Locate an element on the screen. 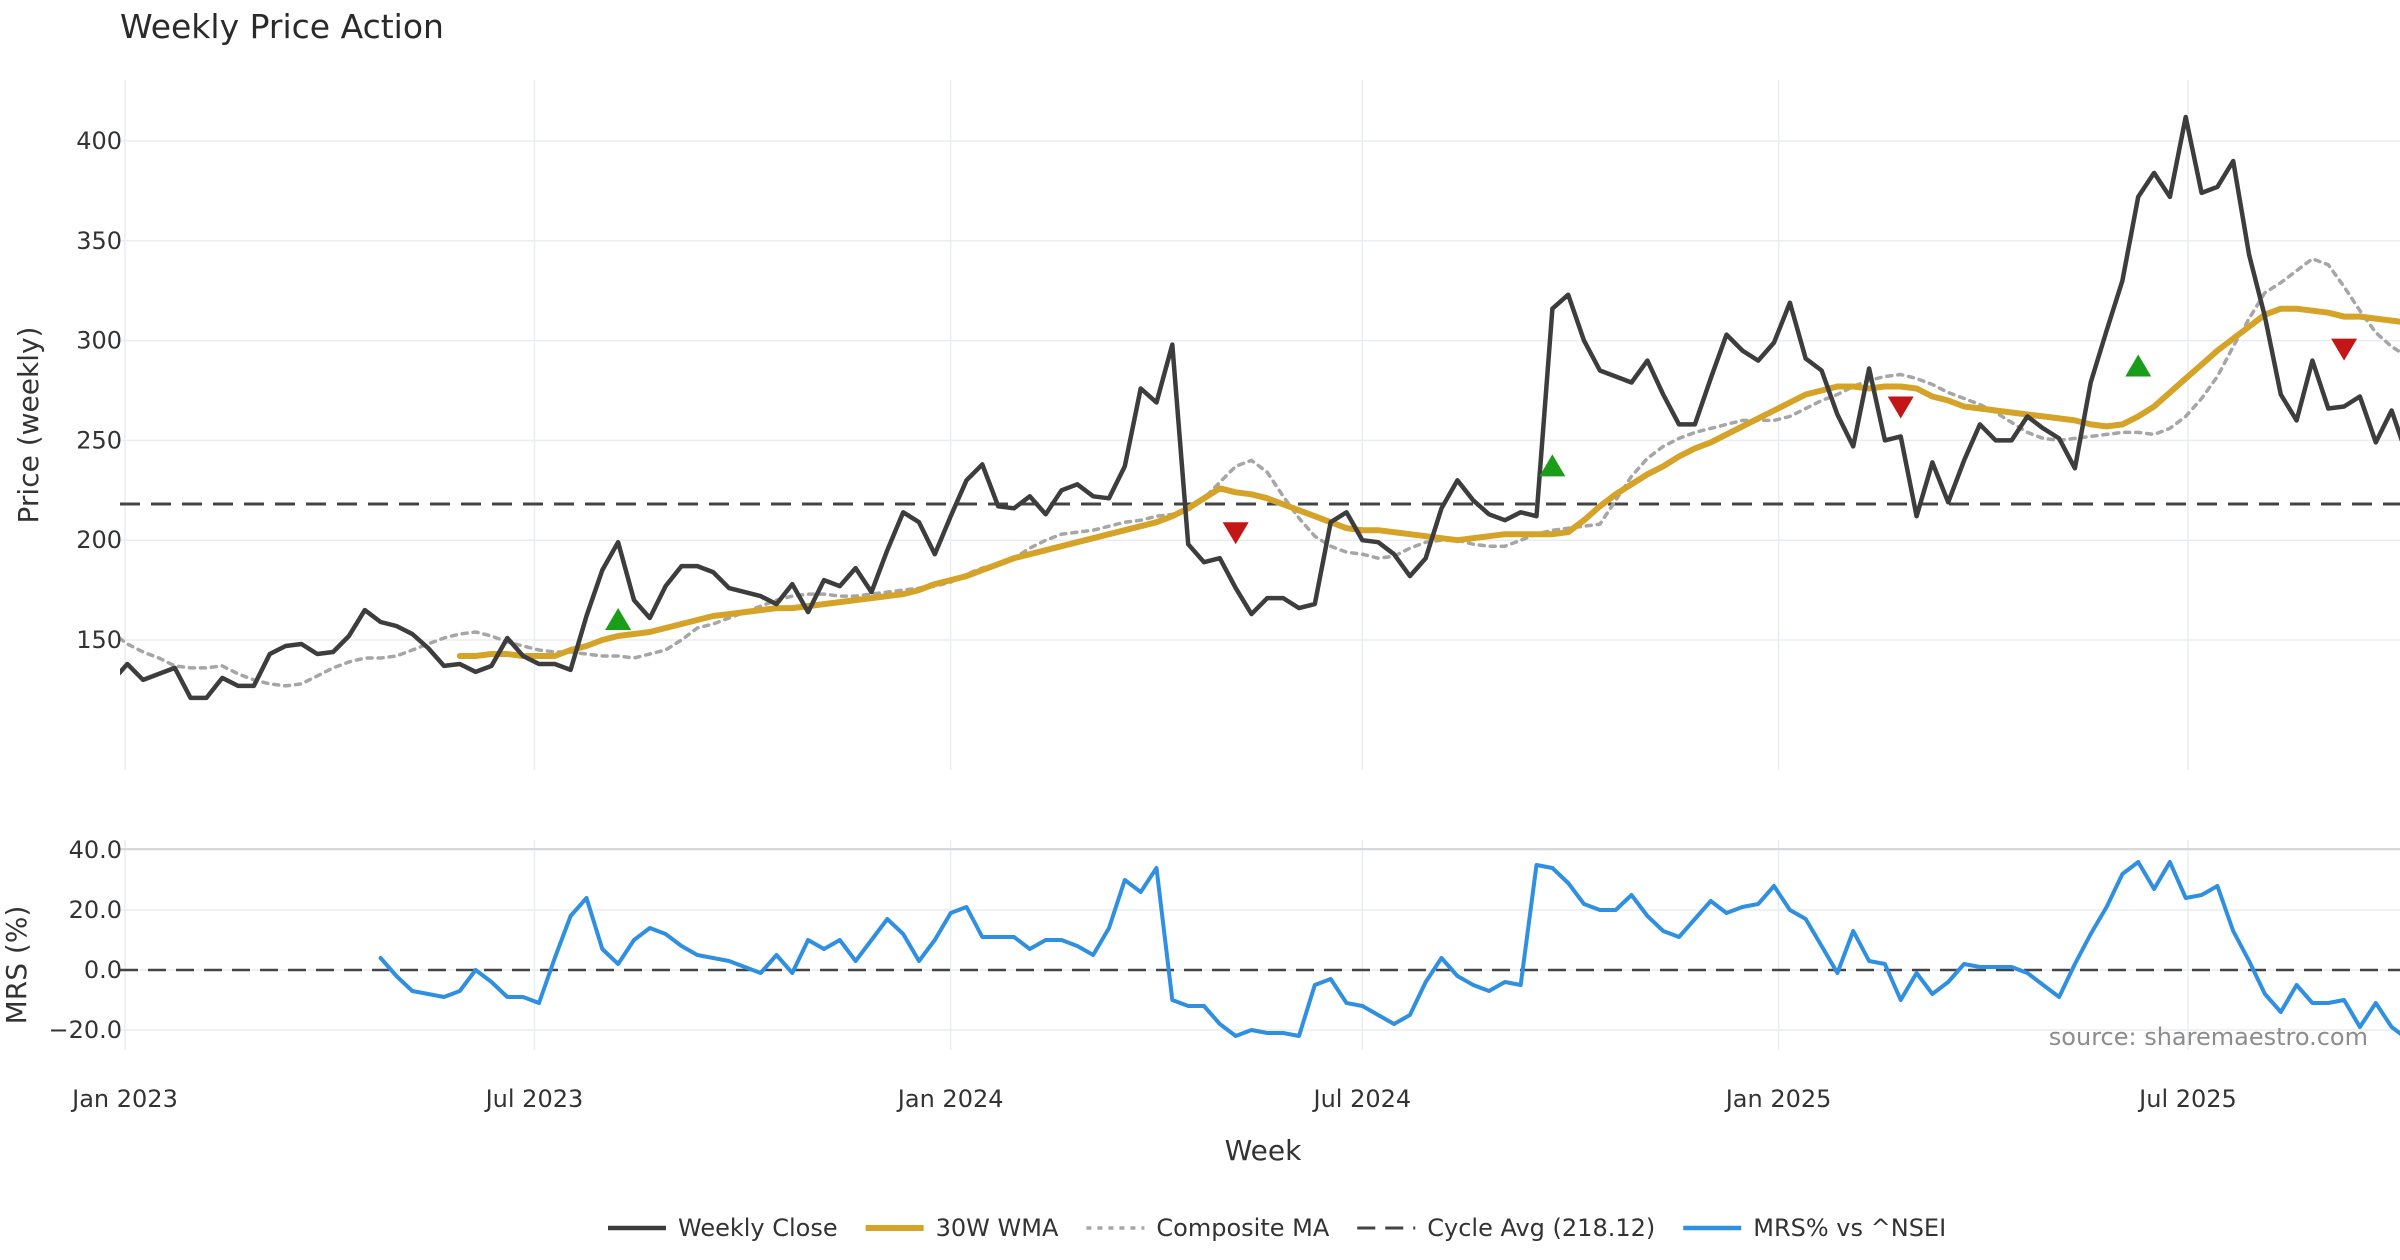 This screenshot has height=1260, width=2400. legend-label: Cycle Avg (218.12) is located at coordinates (1541, 1228).